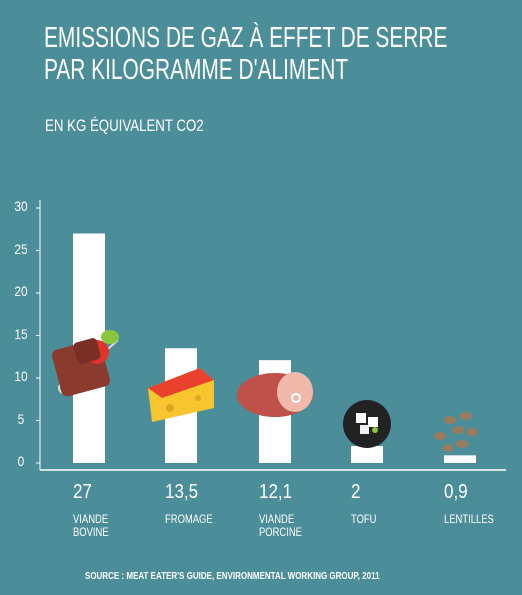 The width and height of the screenshot is (522, 595). I want to click on y-tick-label: 0, so click(21, 461).